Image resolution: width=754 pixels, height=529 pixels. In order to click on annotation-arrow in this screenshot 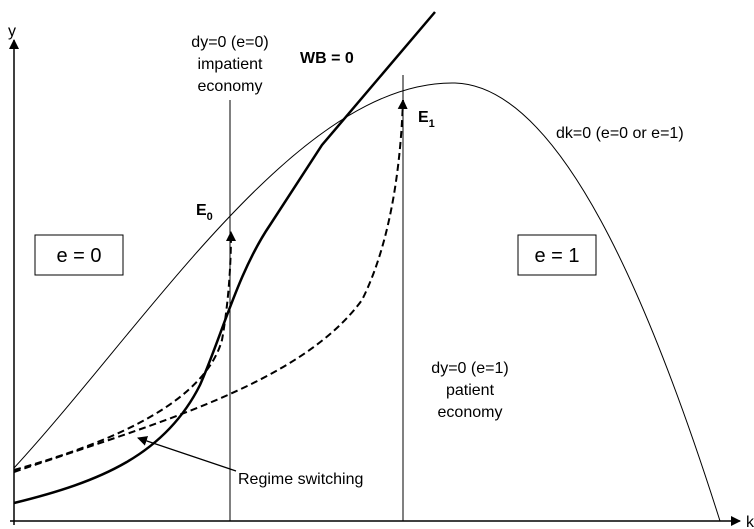, I will do `click(187, 454)`.